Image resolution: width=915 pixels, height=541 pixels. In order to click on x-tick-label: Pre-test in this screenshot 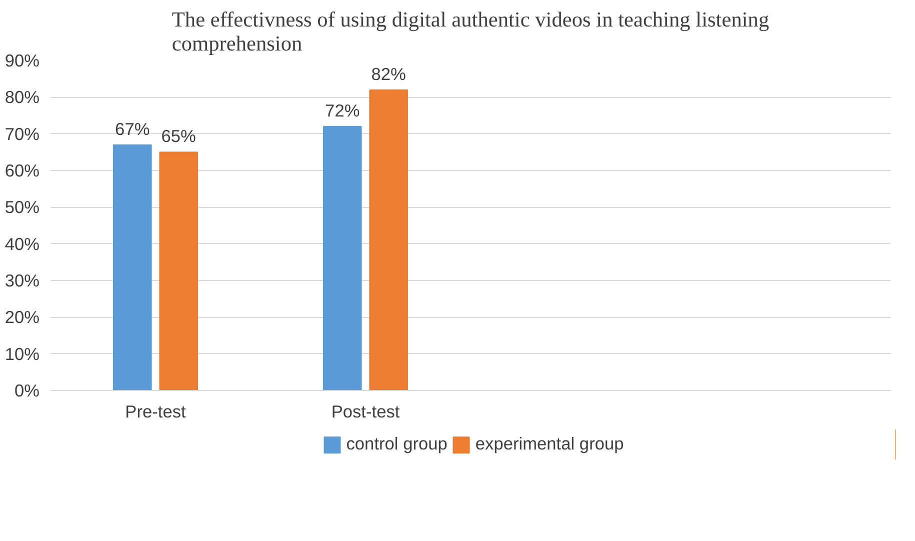, I will do `click(155, 412)`.